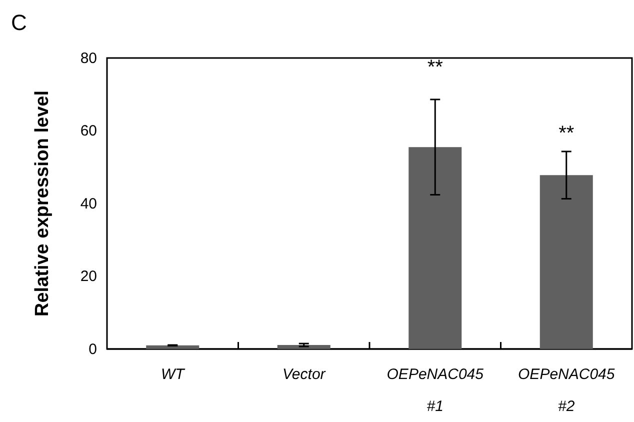  Describe the element at coordinates (88, 203) in the screenshot. I see `y-tick-label: 40` at that location.